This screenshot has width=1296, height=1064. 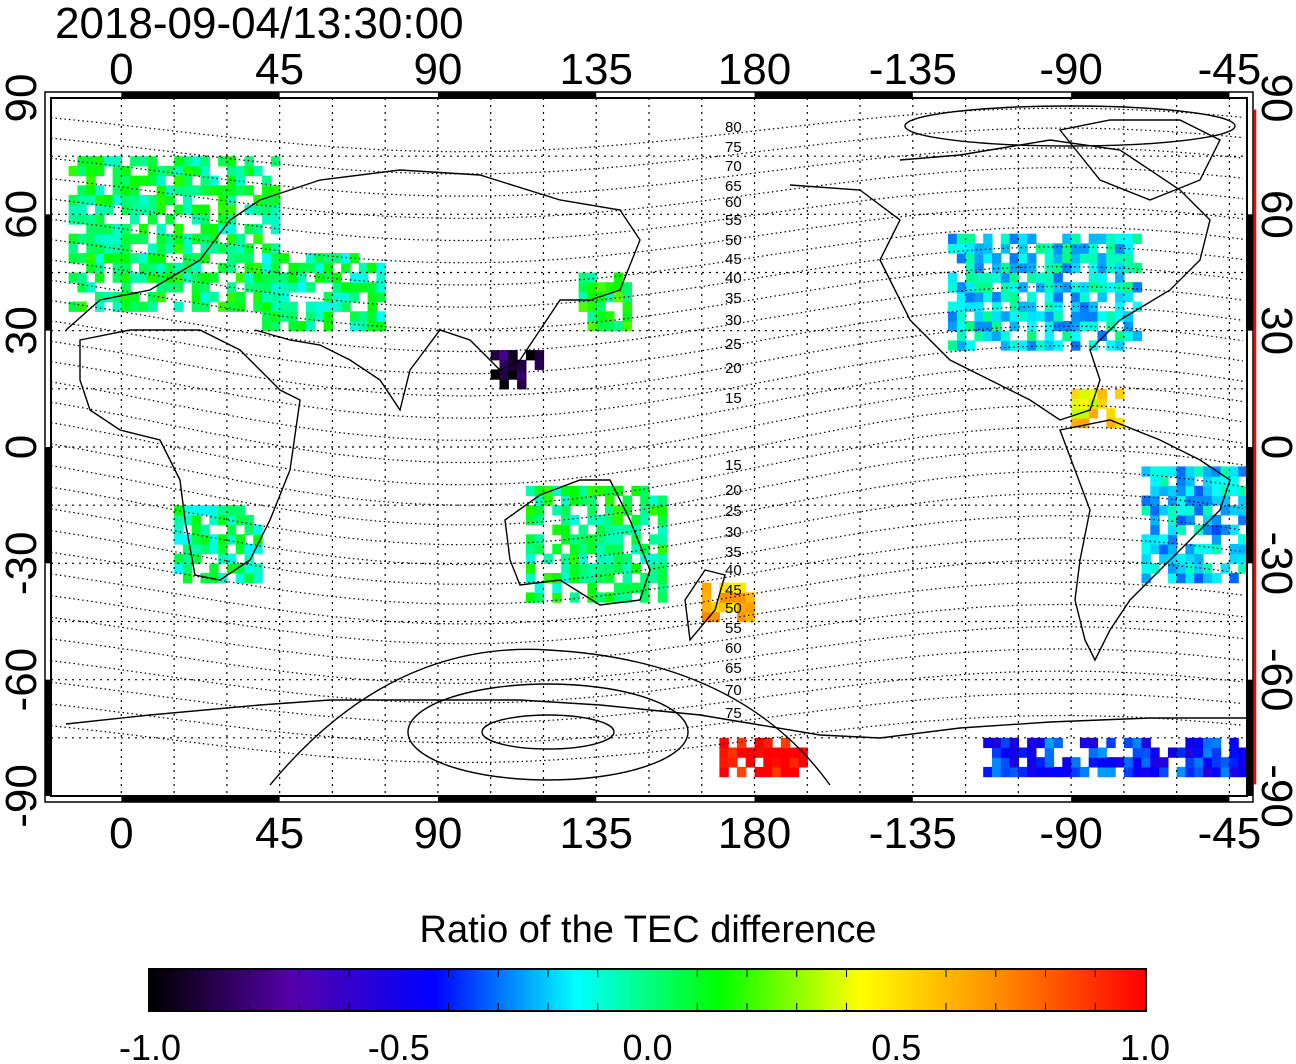 What do you see at coordinates (733, 368) in the screenshot?
I see `contour-label: 20` at bounding box center [733, 368].